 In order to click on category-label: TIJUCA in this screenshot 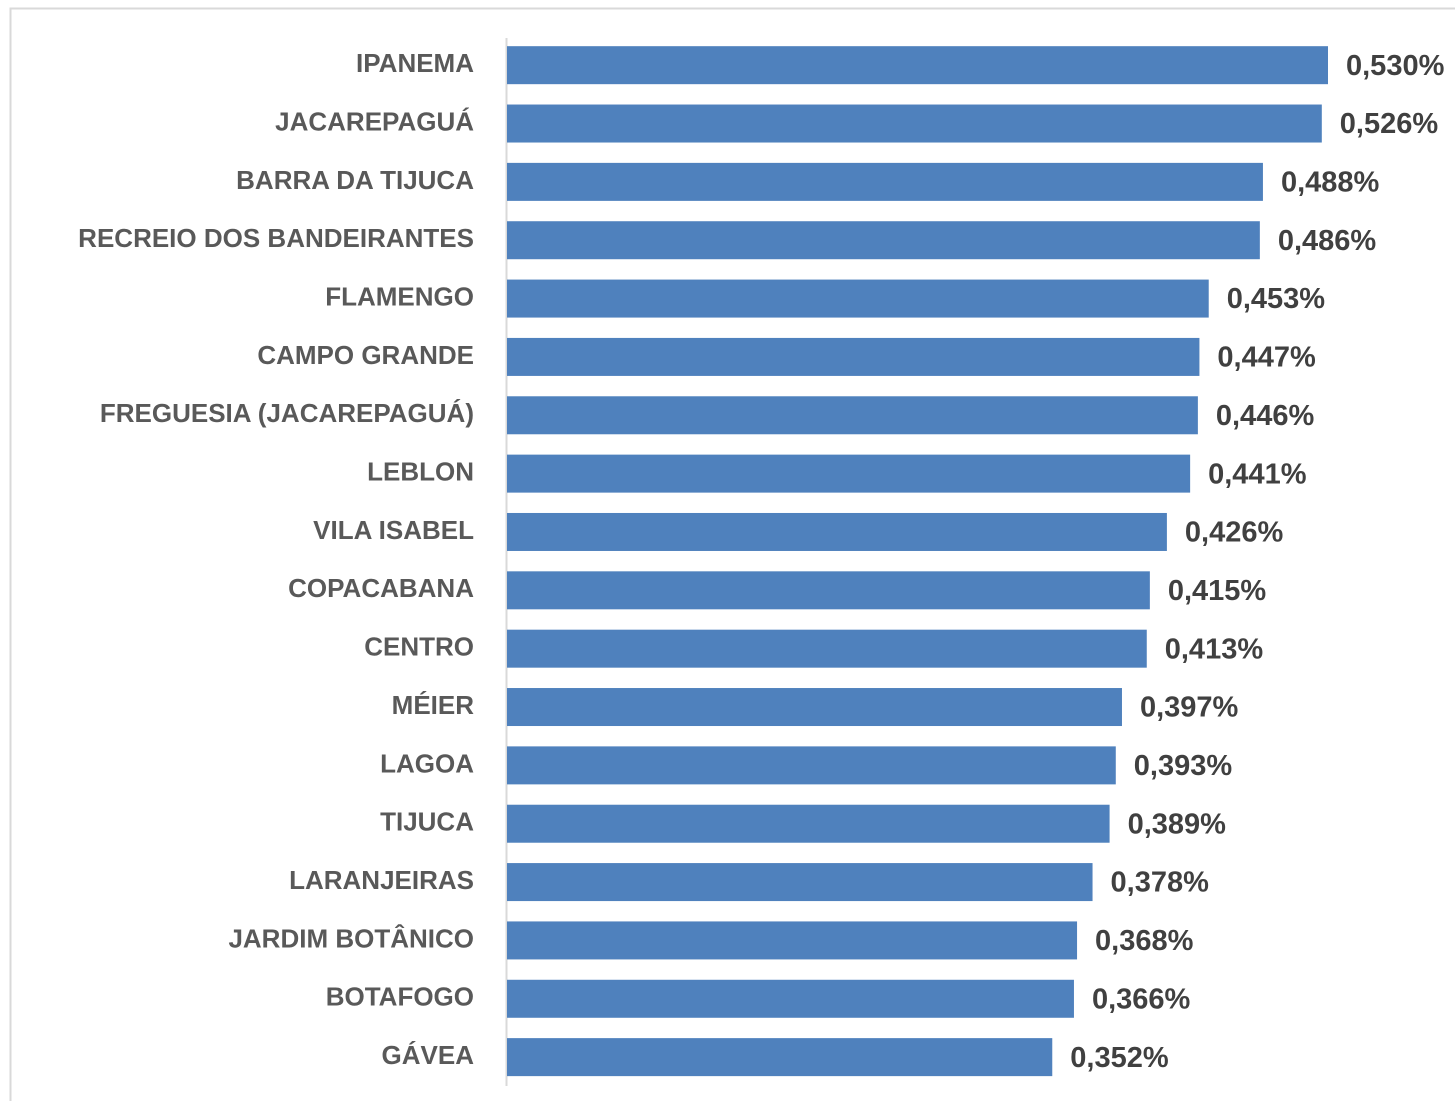, I will do `click(427, 822)`.